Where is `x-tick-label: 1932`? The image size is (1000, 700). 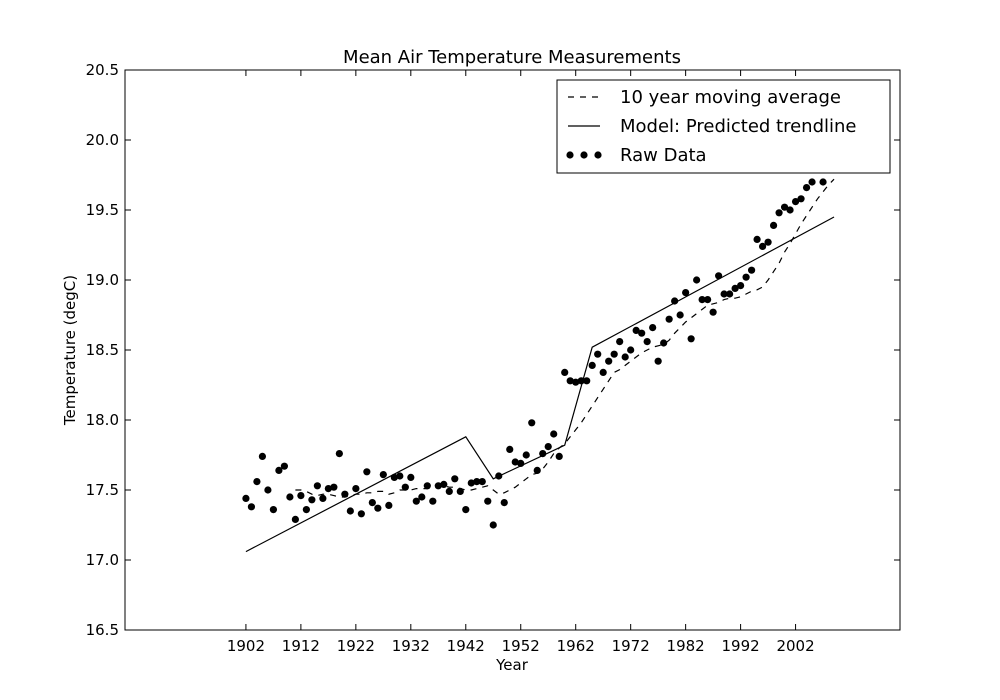 x-tick-label: 1932 is located at coordinates (411, 646).